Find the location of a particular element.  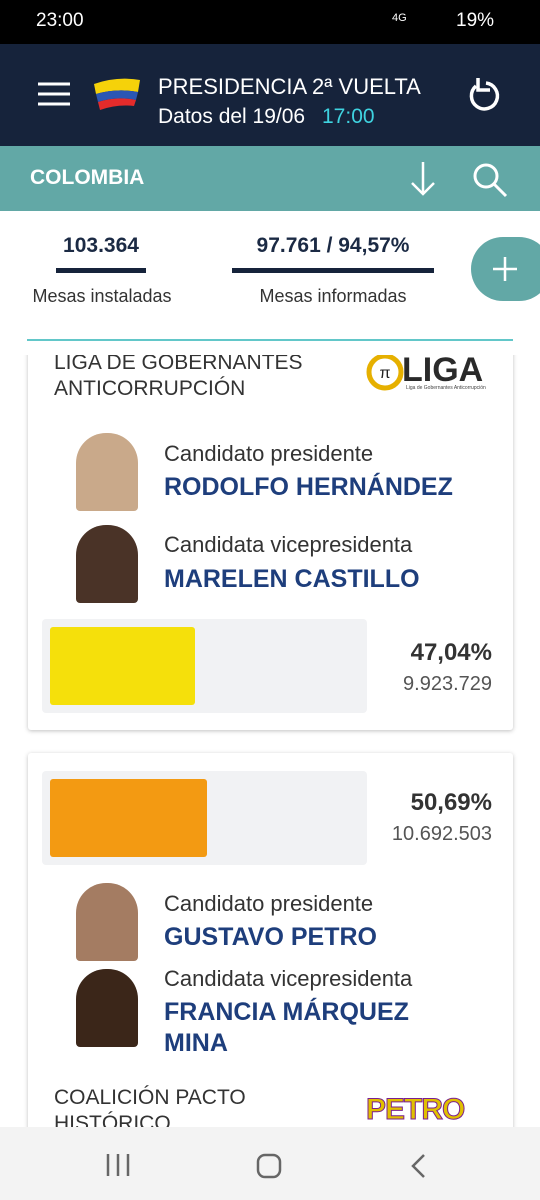

candidate-name: GUSTAVO PETRO is located at coordinates (270, 937).